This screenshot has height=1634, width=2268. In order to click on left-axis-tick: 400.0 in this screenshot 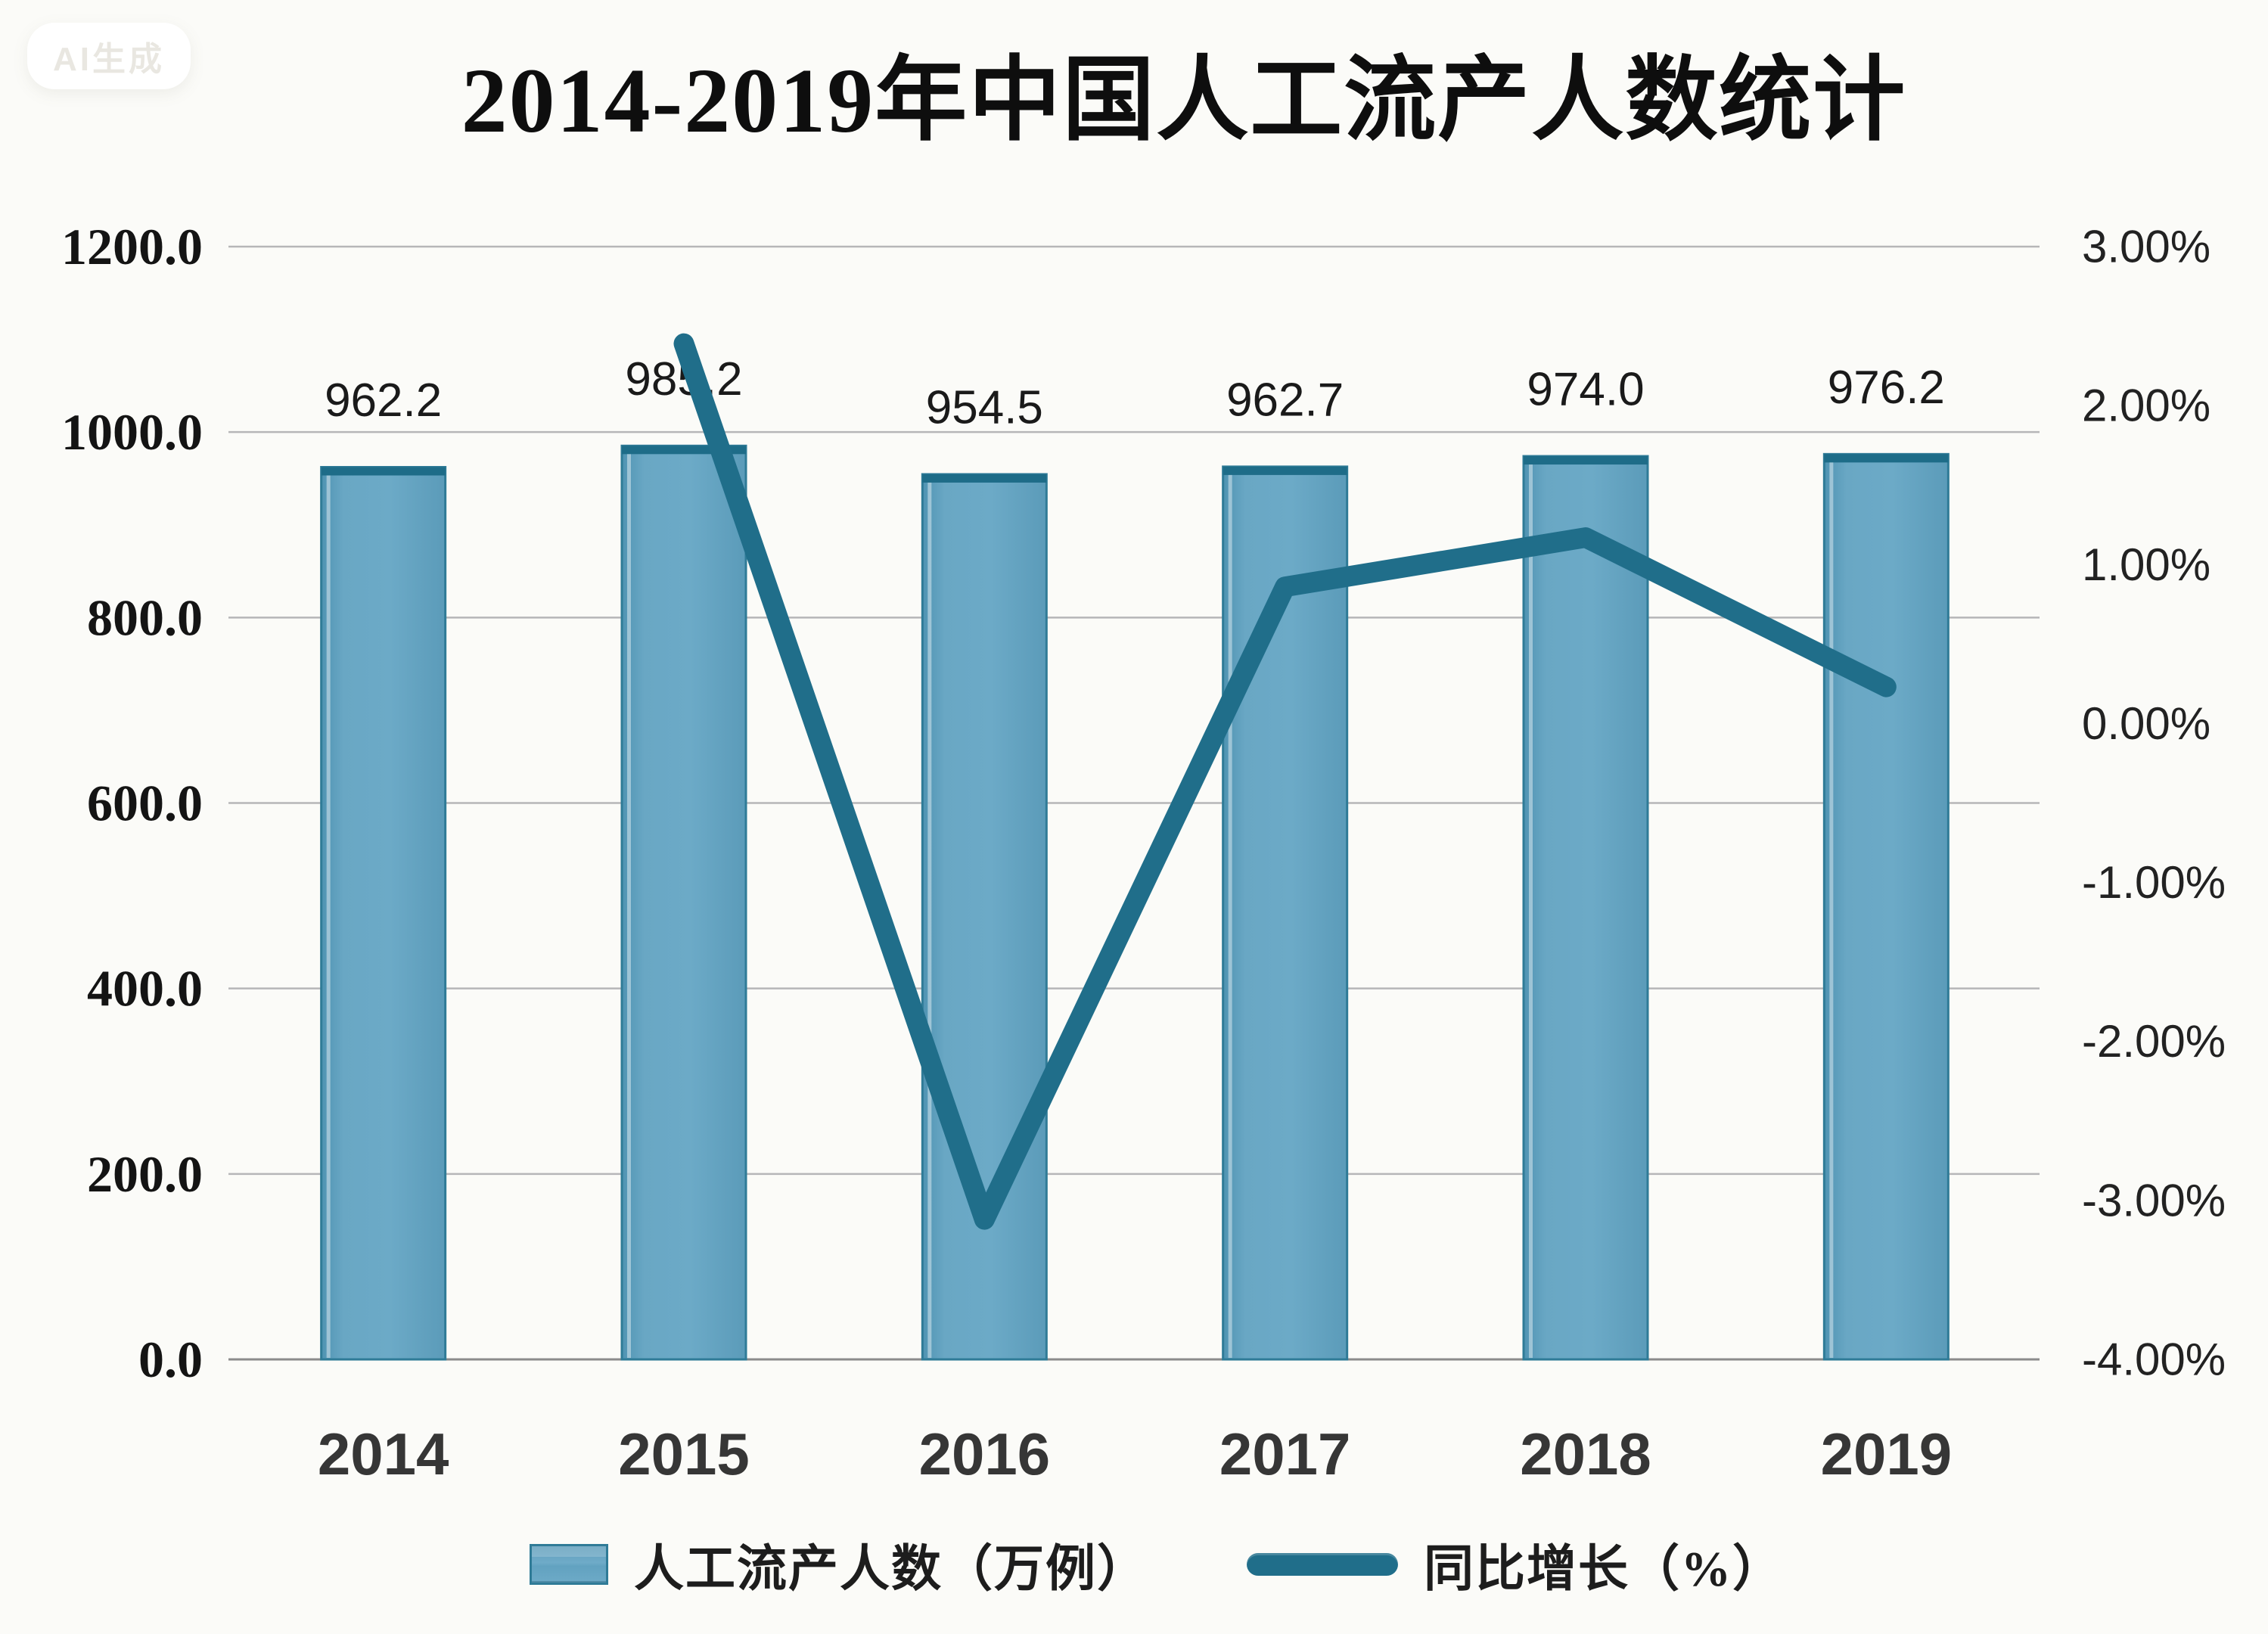, I will do `click(145, 989)`.